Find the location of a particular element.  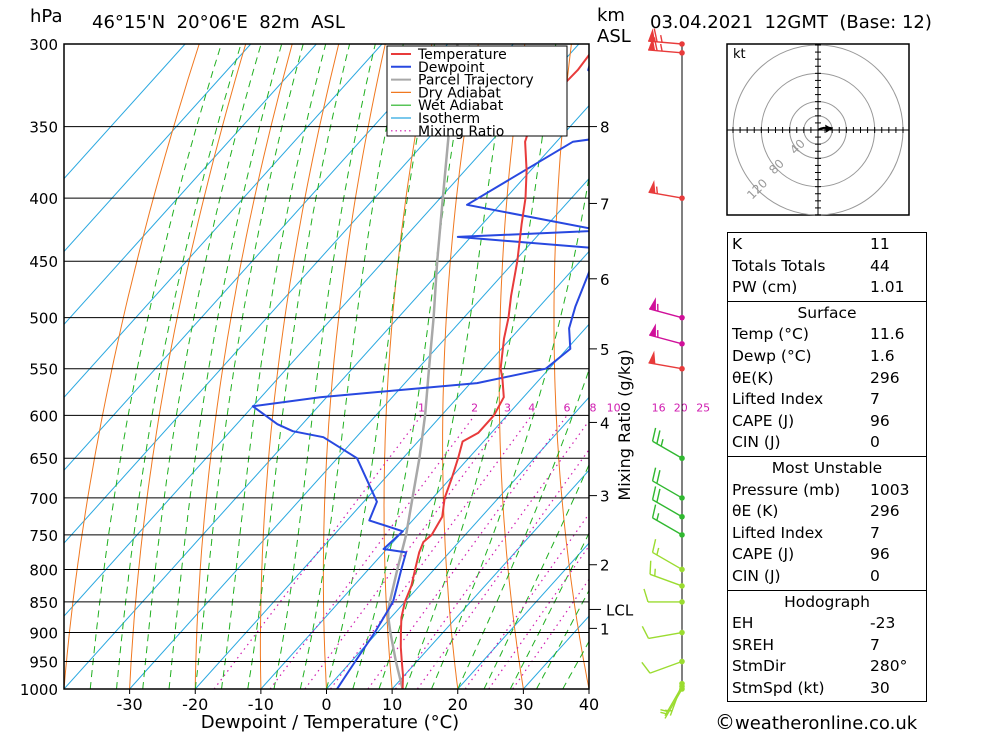

mixing-ratio-label: 25 is located at coordinates (703, 407).